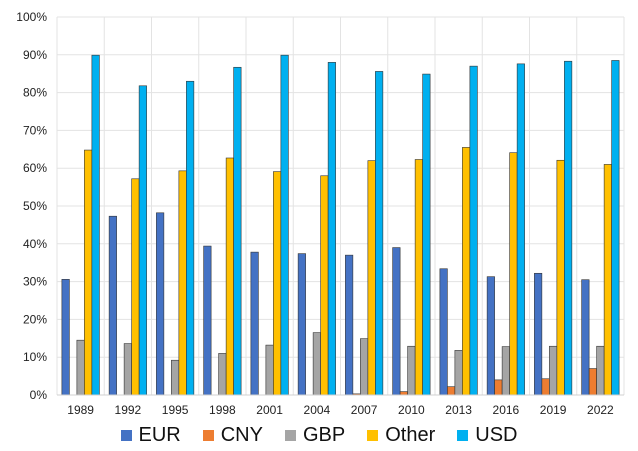 Image resolution: width=638 pixels, height=451 pixels. What do you see at coordinates (35, 130) in the screenshot?
I see `y-tick-label: 70%` at bounding box center [35, 130].